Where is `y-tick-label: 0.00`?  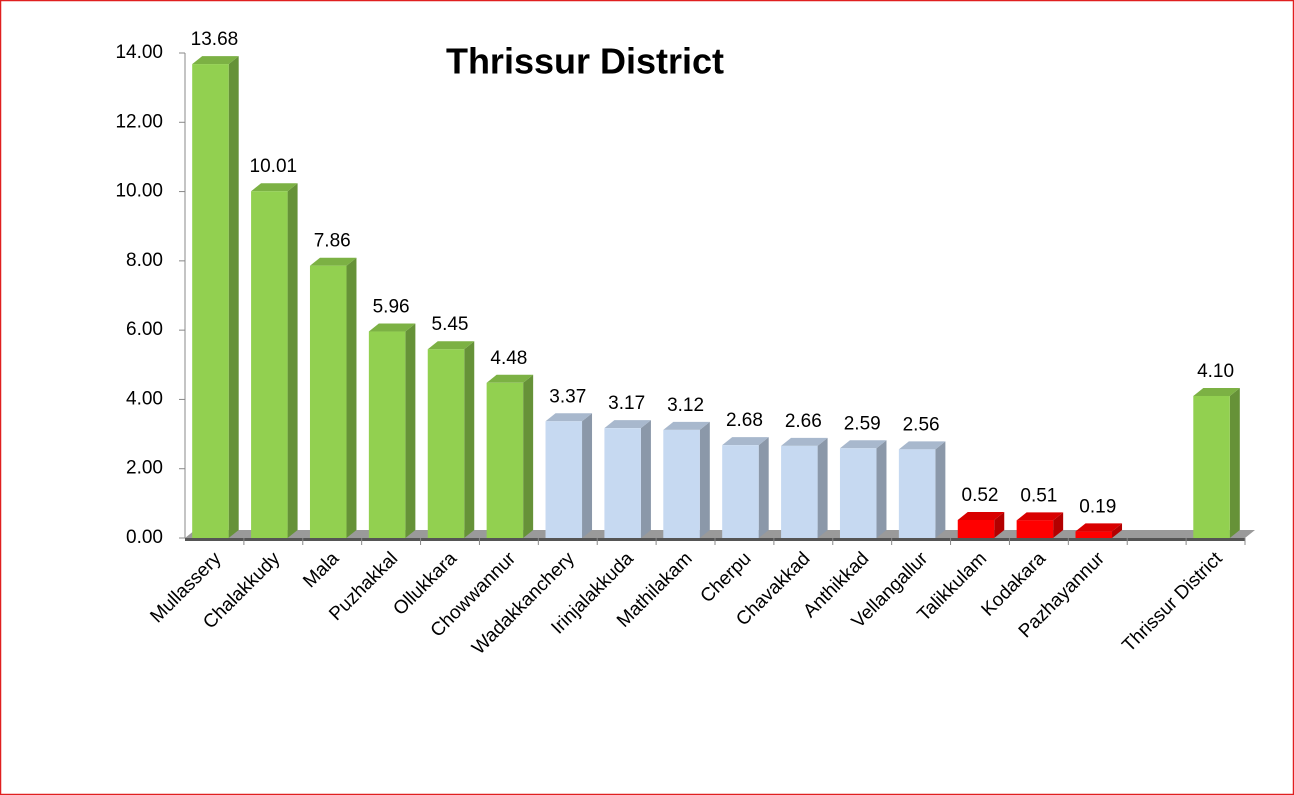
y-tick-label: 0.00 is located at coordinates (144, 537).